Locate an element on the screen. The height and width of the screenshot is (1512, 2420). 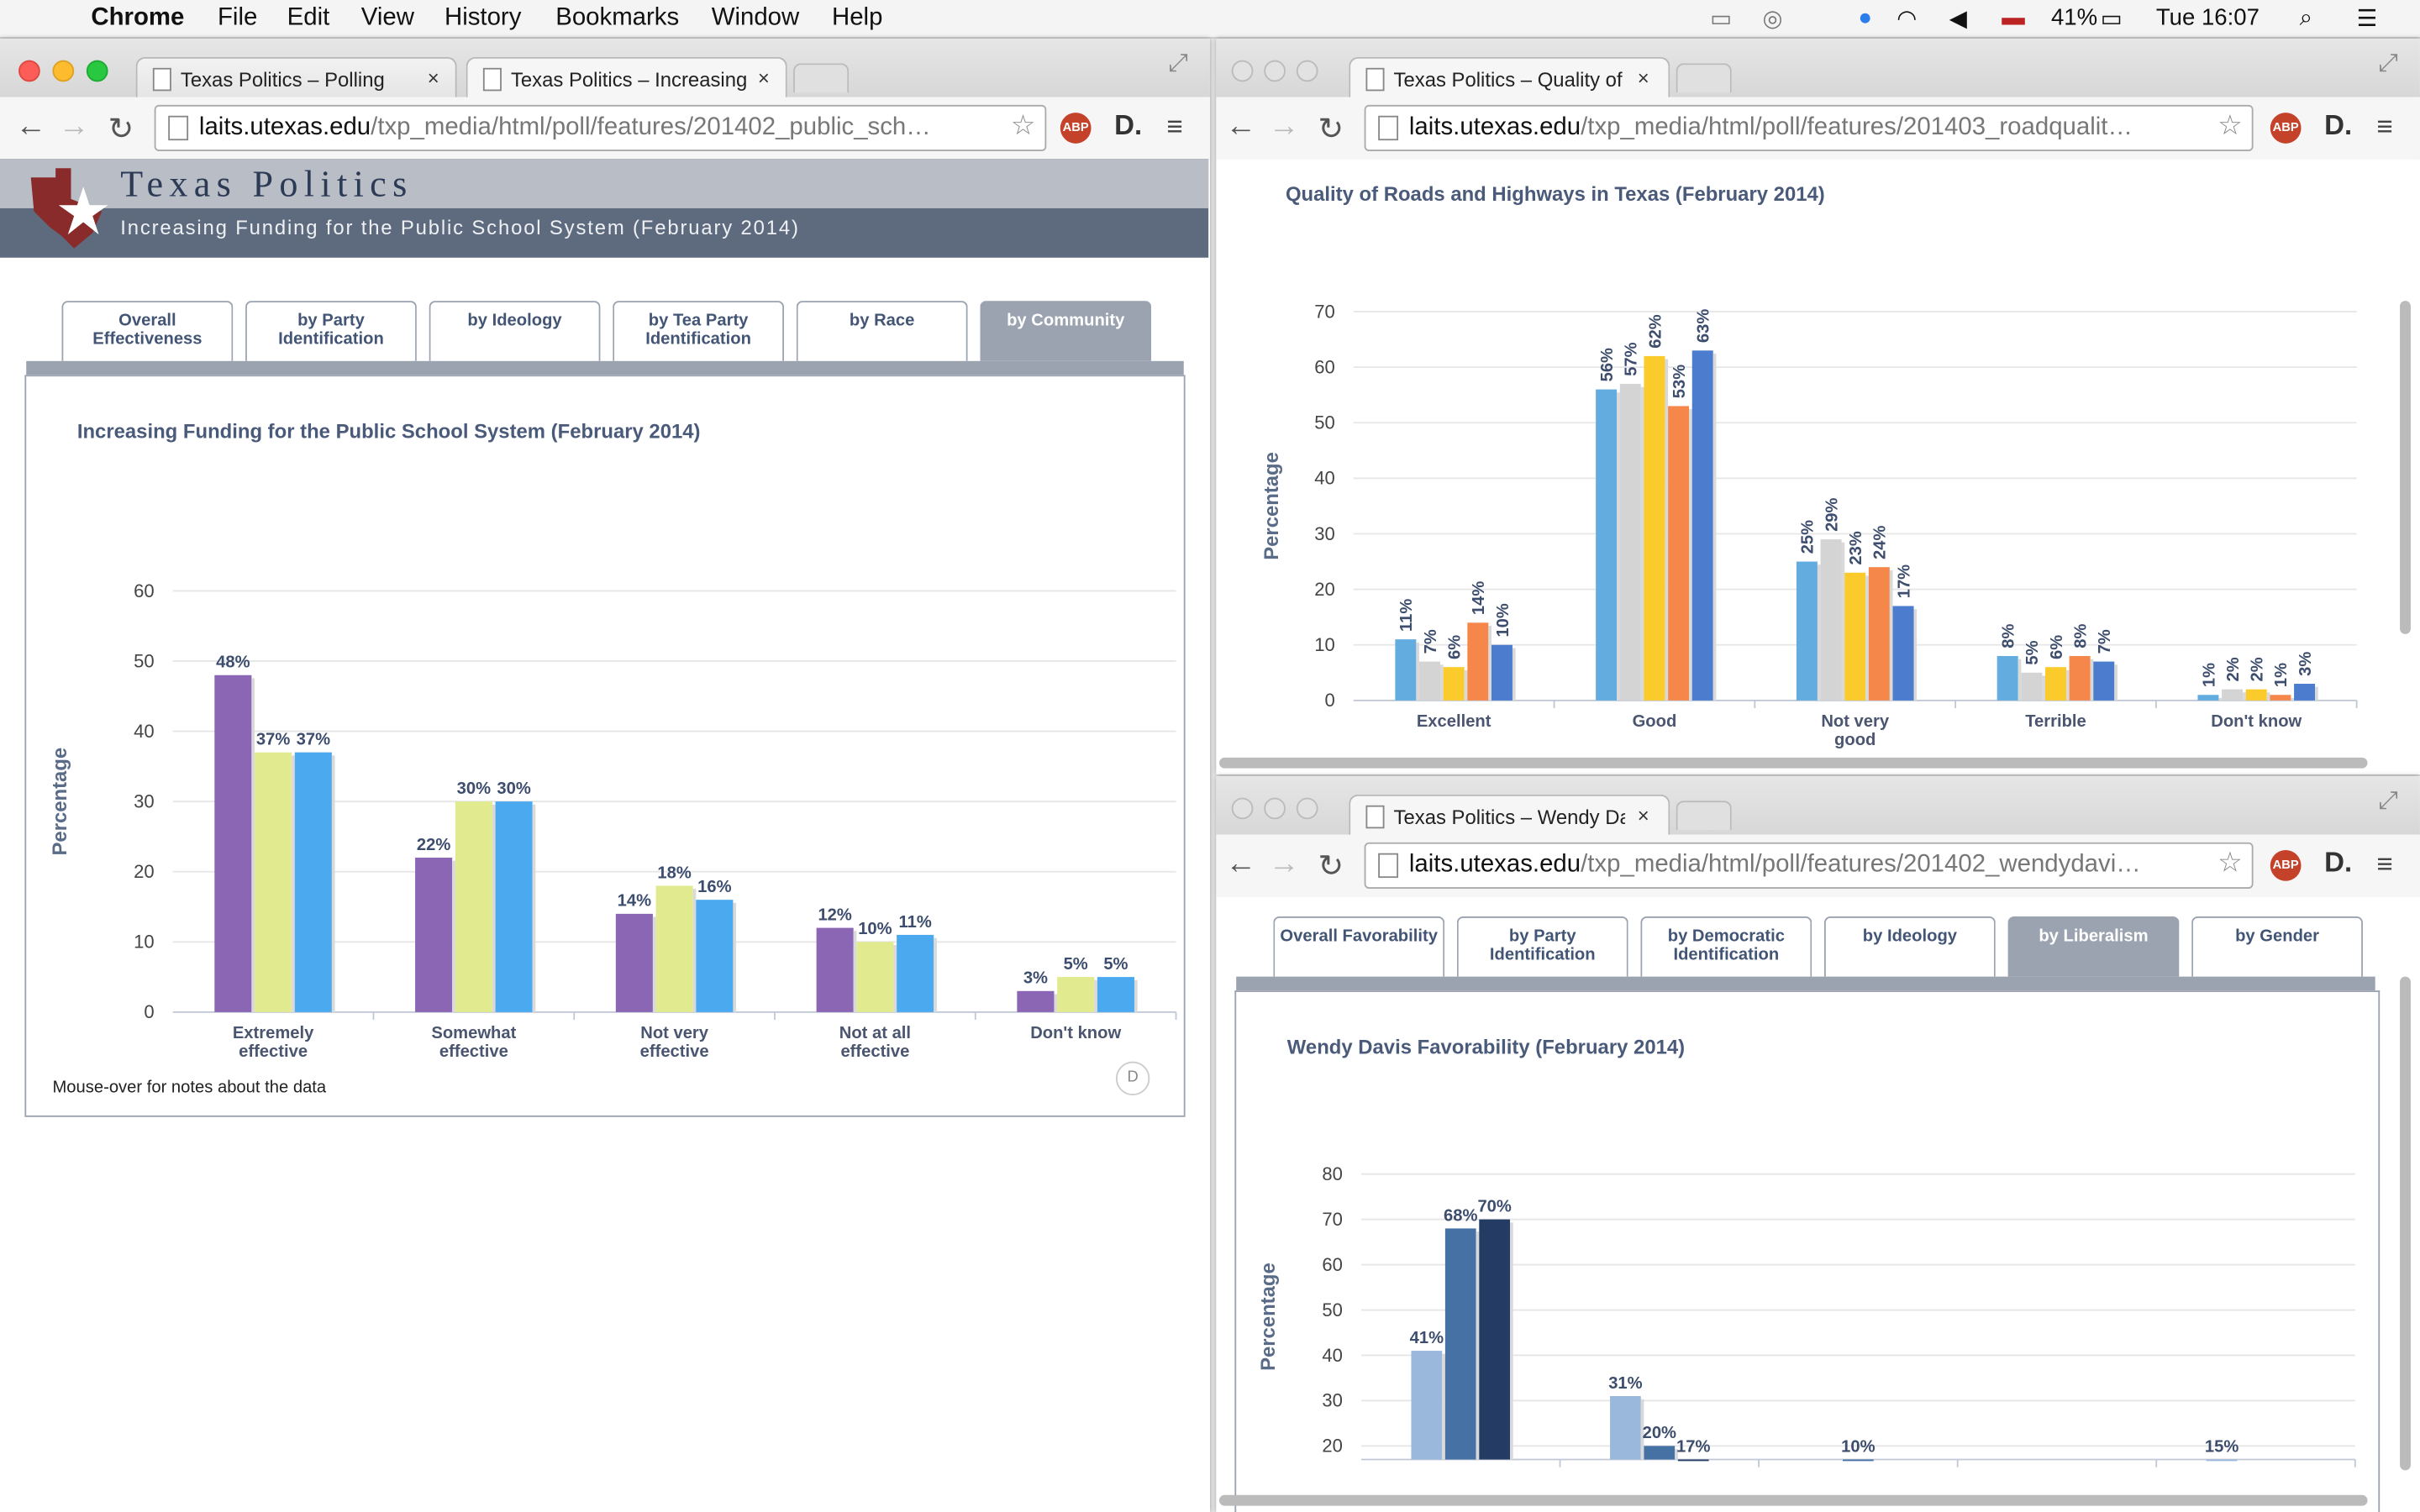
tab-by-liberalism: by Liberalism is located at coordinates (2093, 946).